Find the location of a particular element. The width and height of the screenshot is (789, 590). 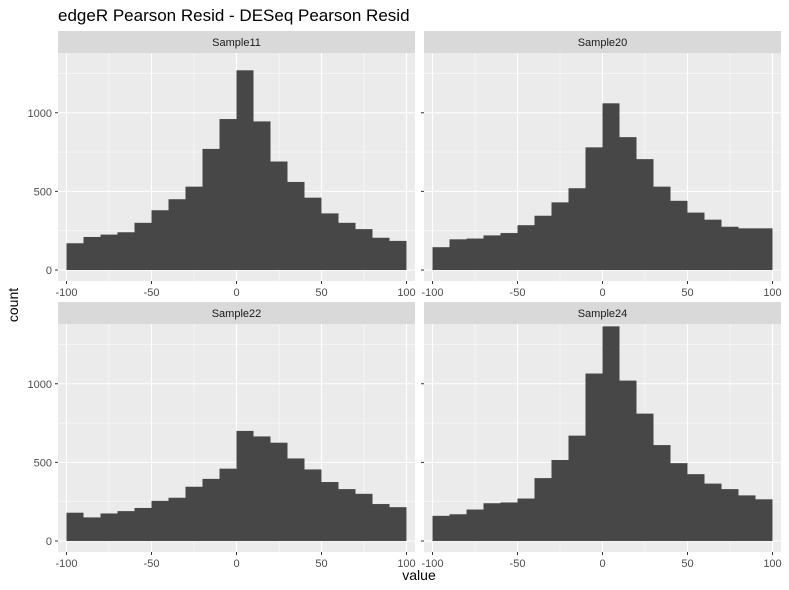

facet-strip-label: Sample20 is located at coordinates (603, 43).